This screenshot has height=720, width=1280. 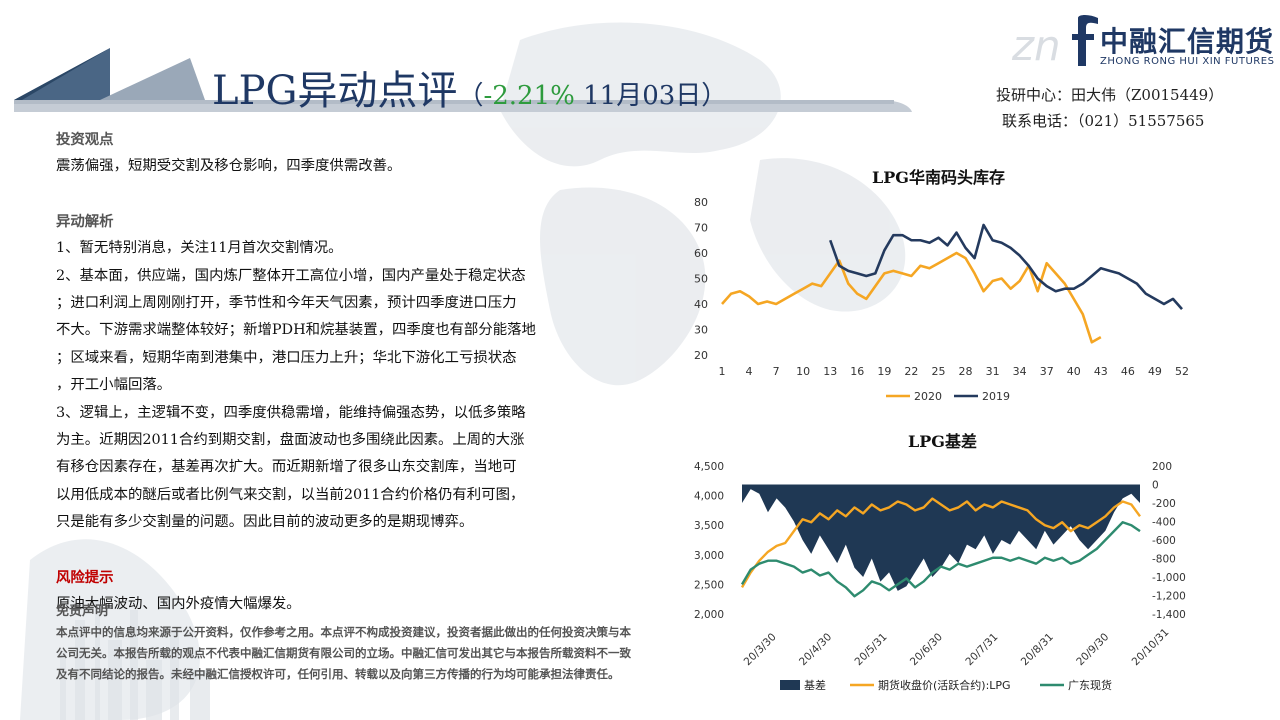 I want to click on x-tick-label: 28, so click(x=966, y=371).